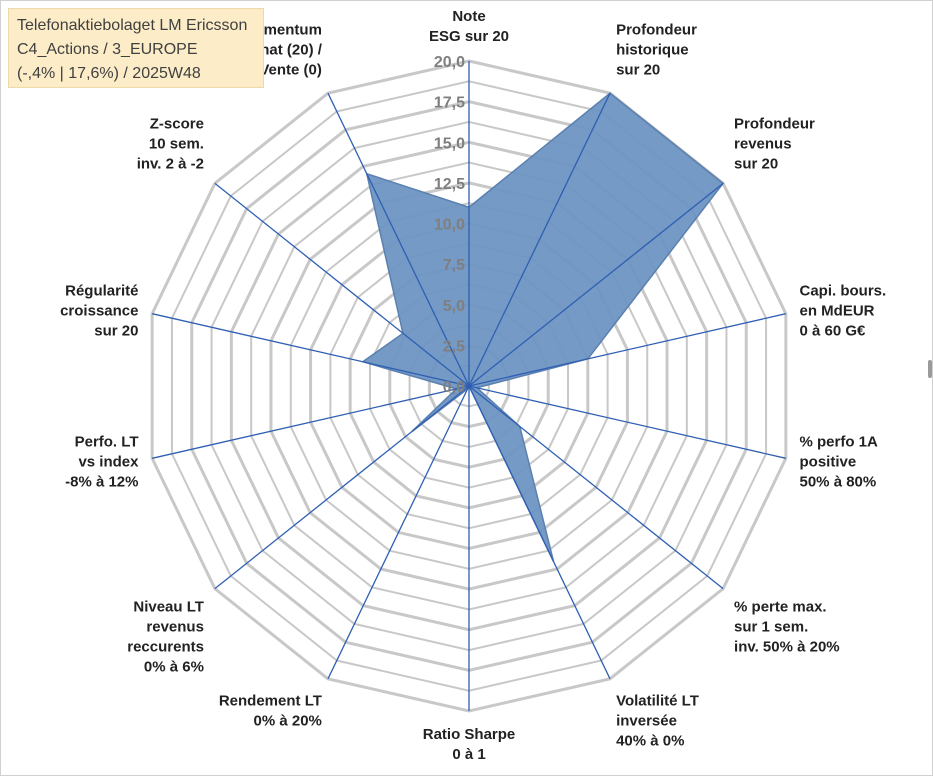 The image size is (933, 776). What do you see at coordinates (270, 700) in the screenshot?
I see `category-label: Rendement LT` at bounding box center [270, 700].